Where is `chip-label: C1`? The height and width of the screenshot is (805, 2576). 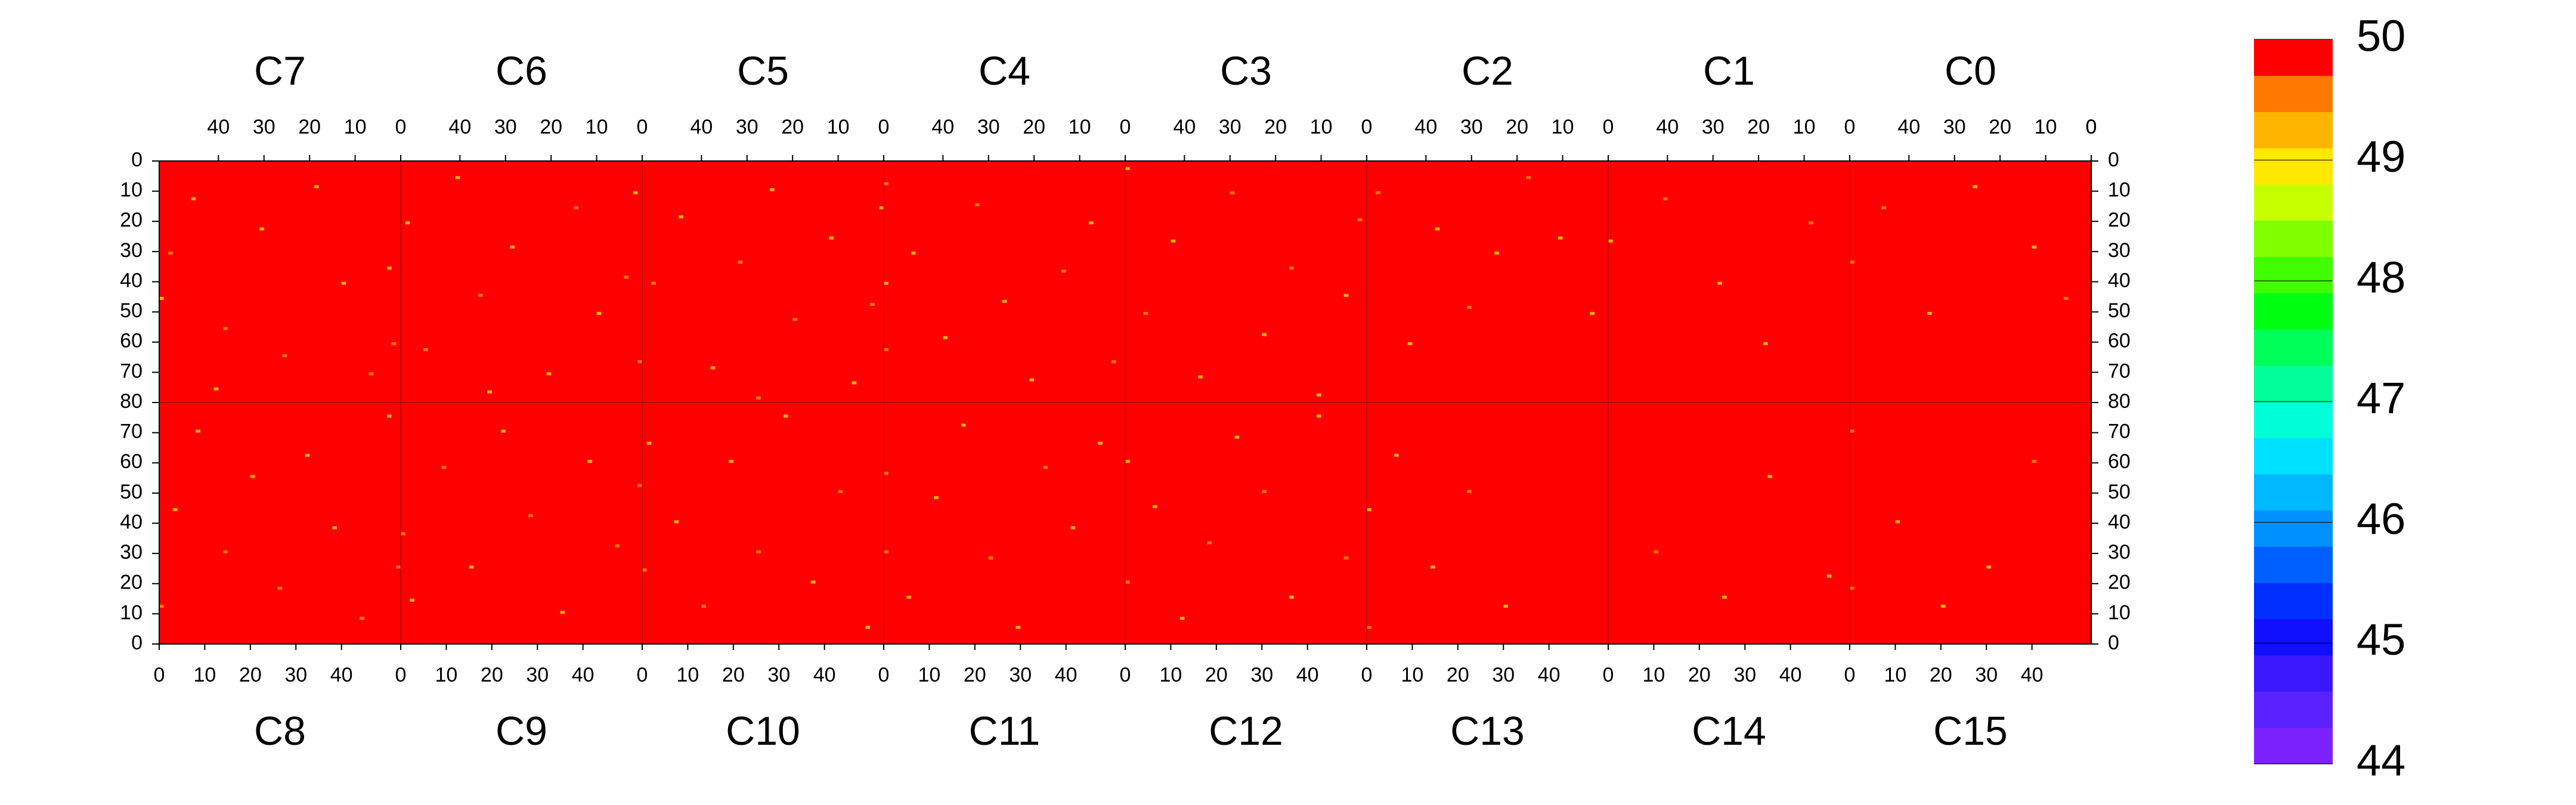 chip-label: C1 is located at coordinates (1729, 71).